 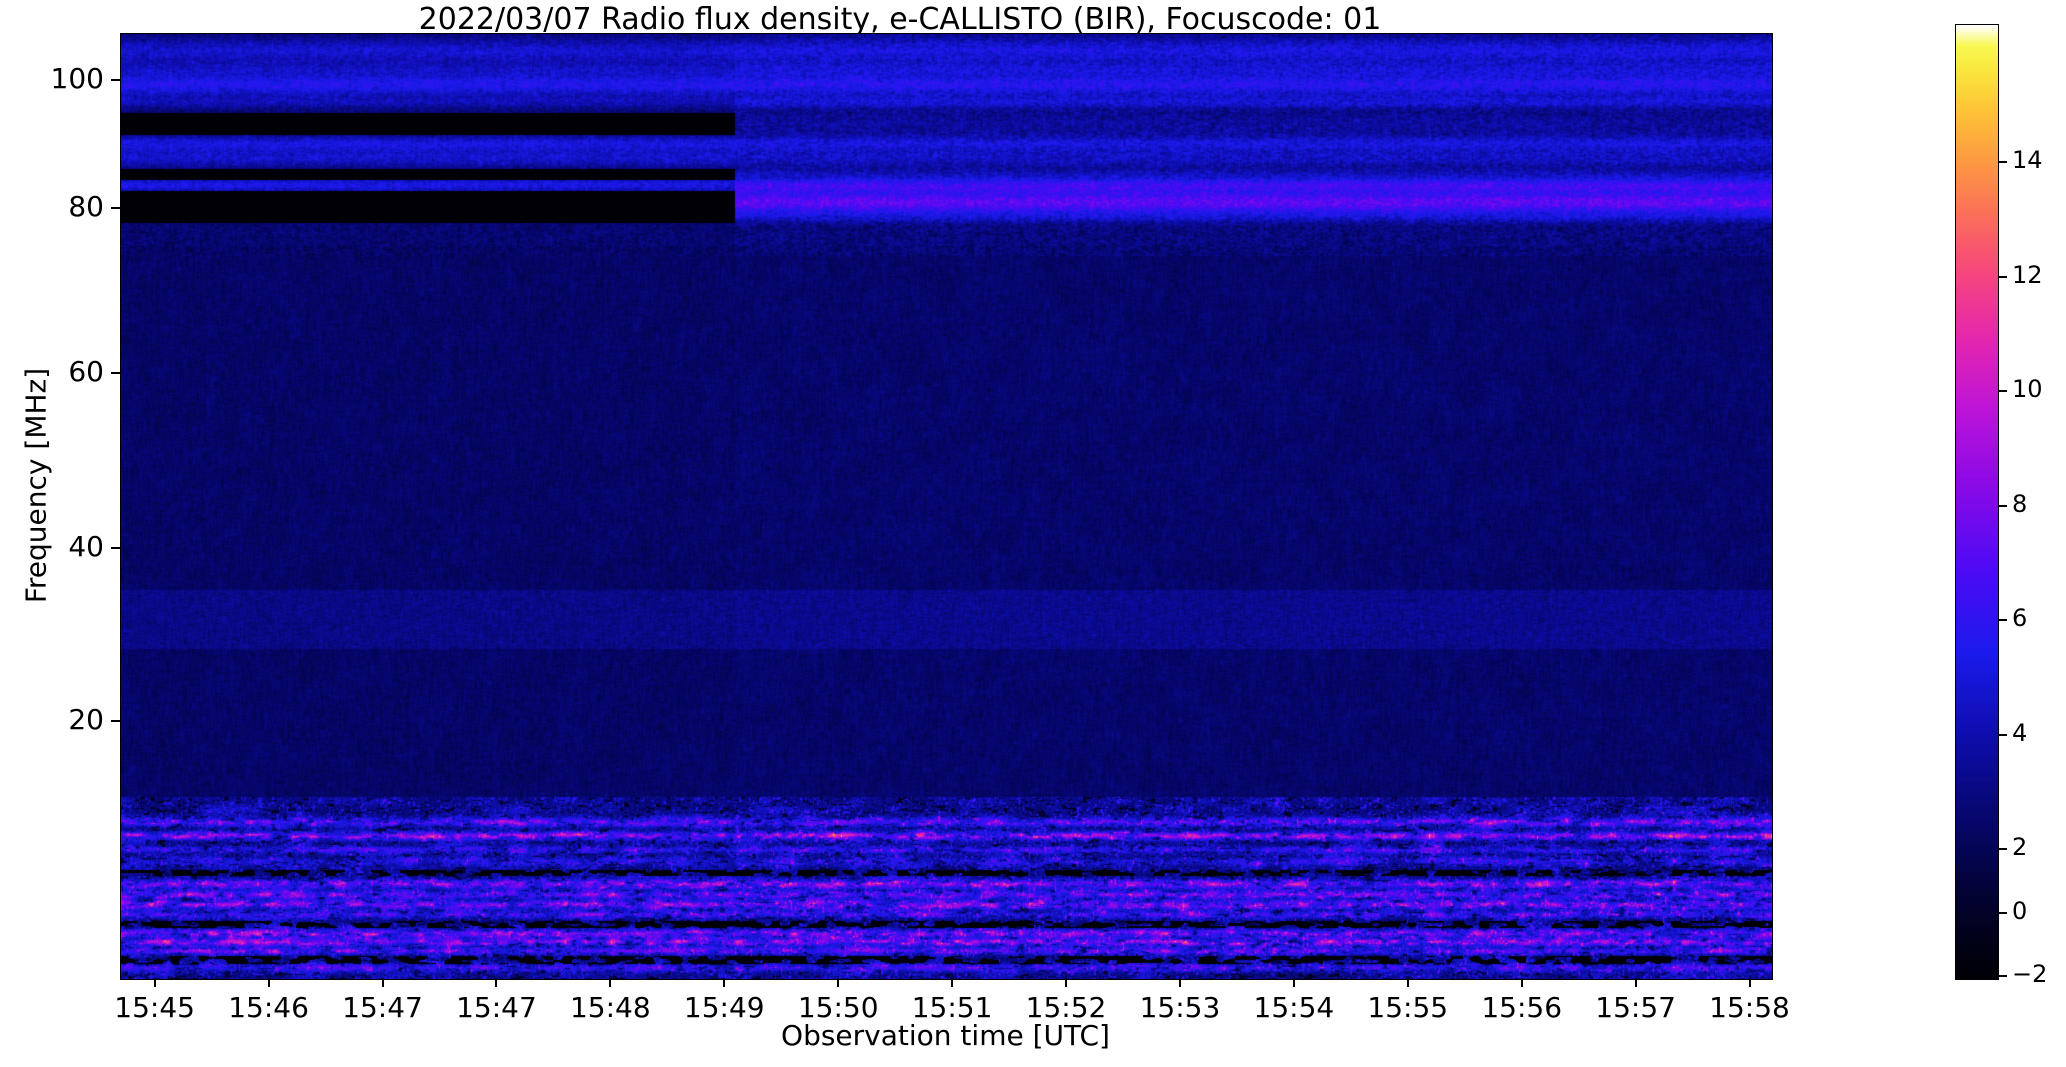 I want to click on x-tick-label: 15:49, so click(x=724, y=1007).